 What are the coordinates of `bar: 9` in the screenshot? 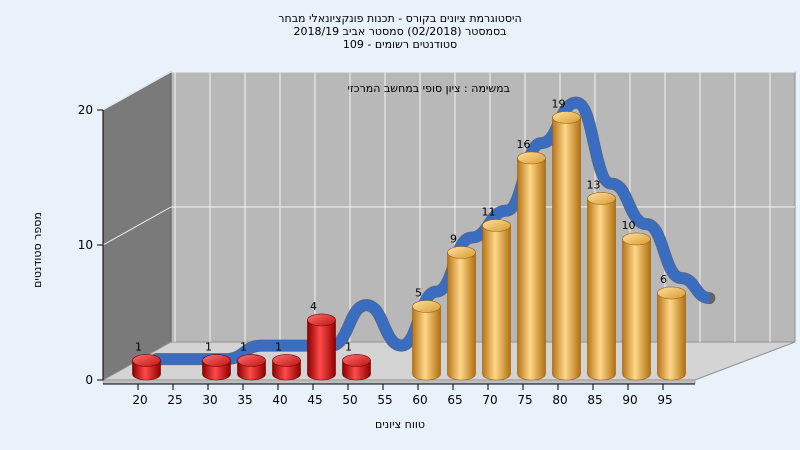 It's located at (461, 307).